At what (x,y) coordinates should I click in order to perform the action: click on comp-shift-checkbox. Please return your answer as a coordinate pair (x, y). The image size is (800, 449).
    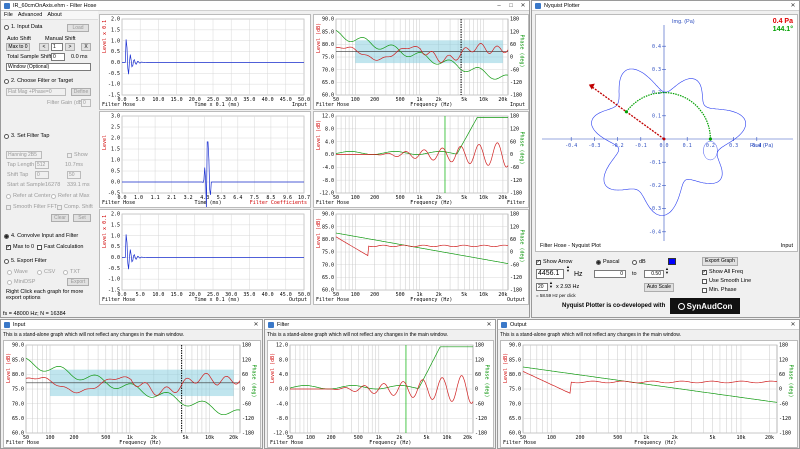
    Looking at the image, I should click on (59, 207).